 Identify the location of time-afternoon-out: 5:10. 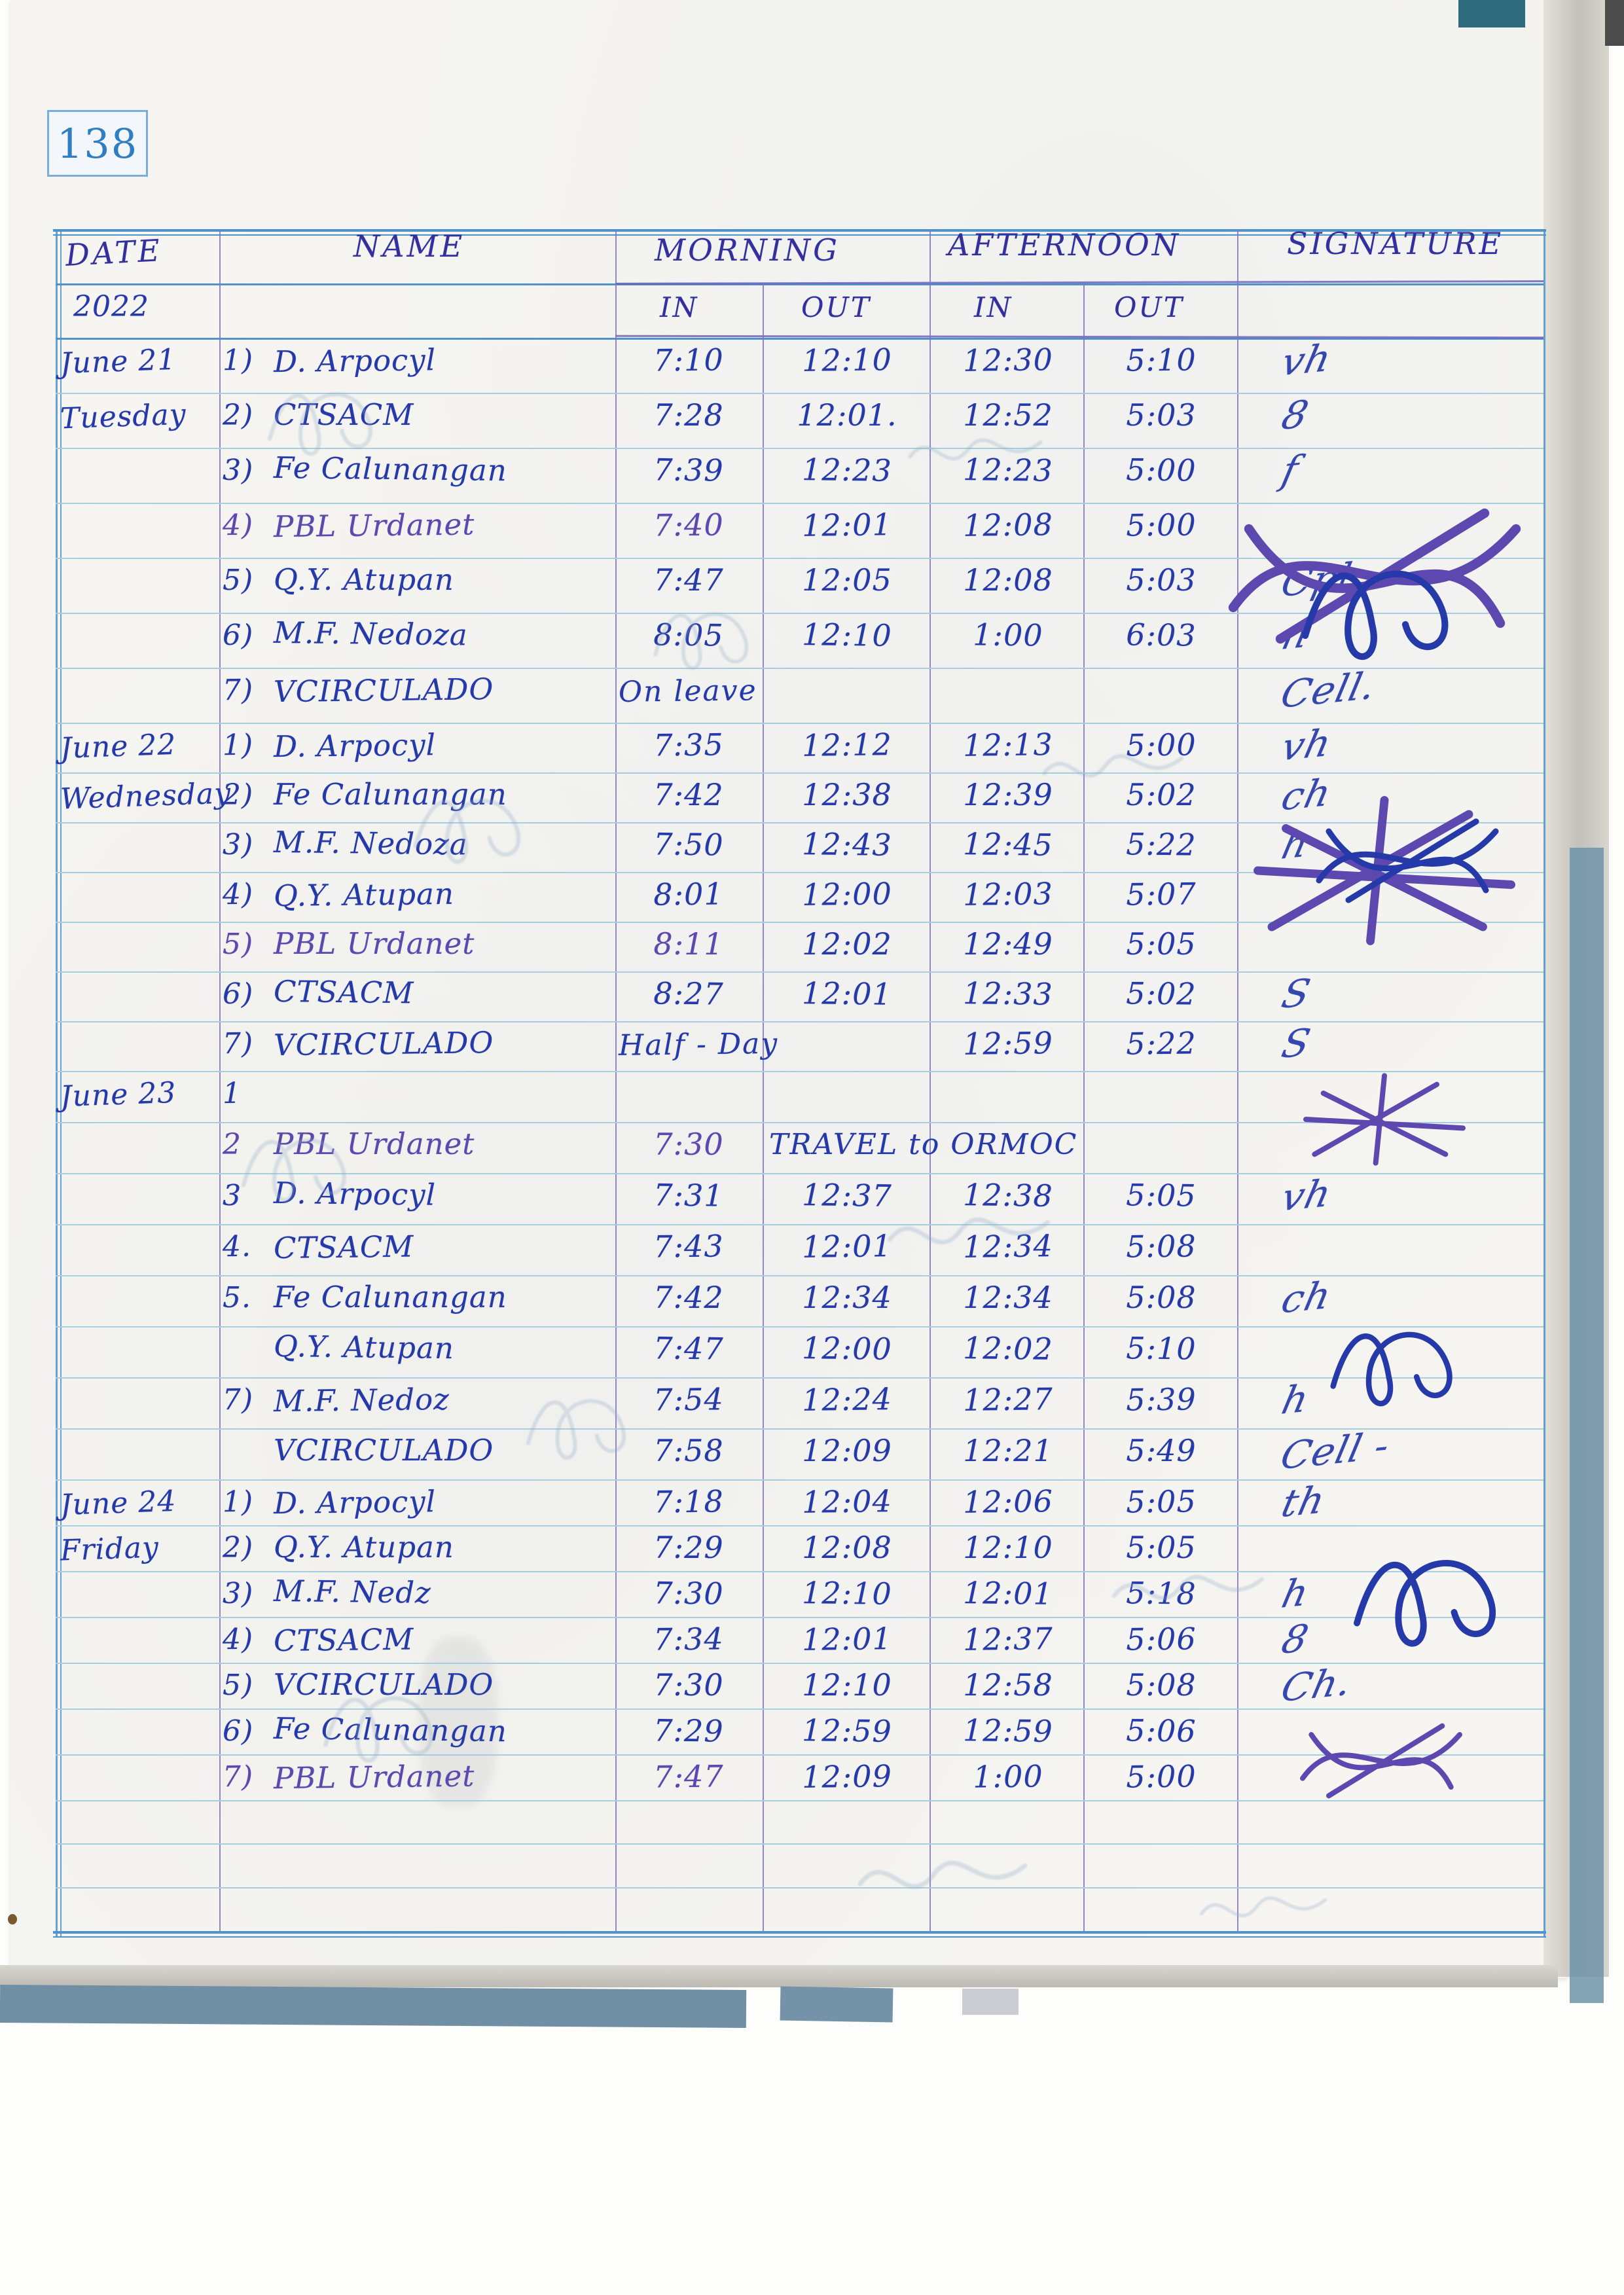
(1161, 1349).